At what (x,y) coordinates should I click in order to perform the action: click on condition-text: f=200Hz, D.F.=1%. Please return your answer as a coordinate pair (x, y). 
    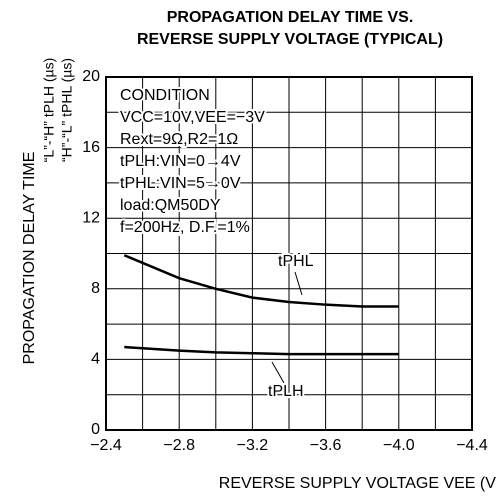
    Looking at the image, I should click on (185, 227).